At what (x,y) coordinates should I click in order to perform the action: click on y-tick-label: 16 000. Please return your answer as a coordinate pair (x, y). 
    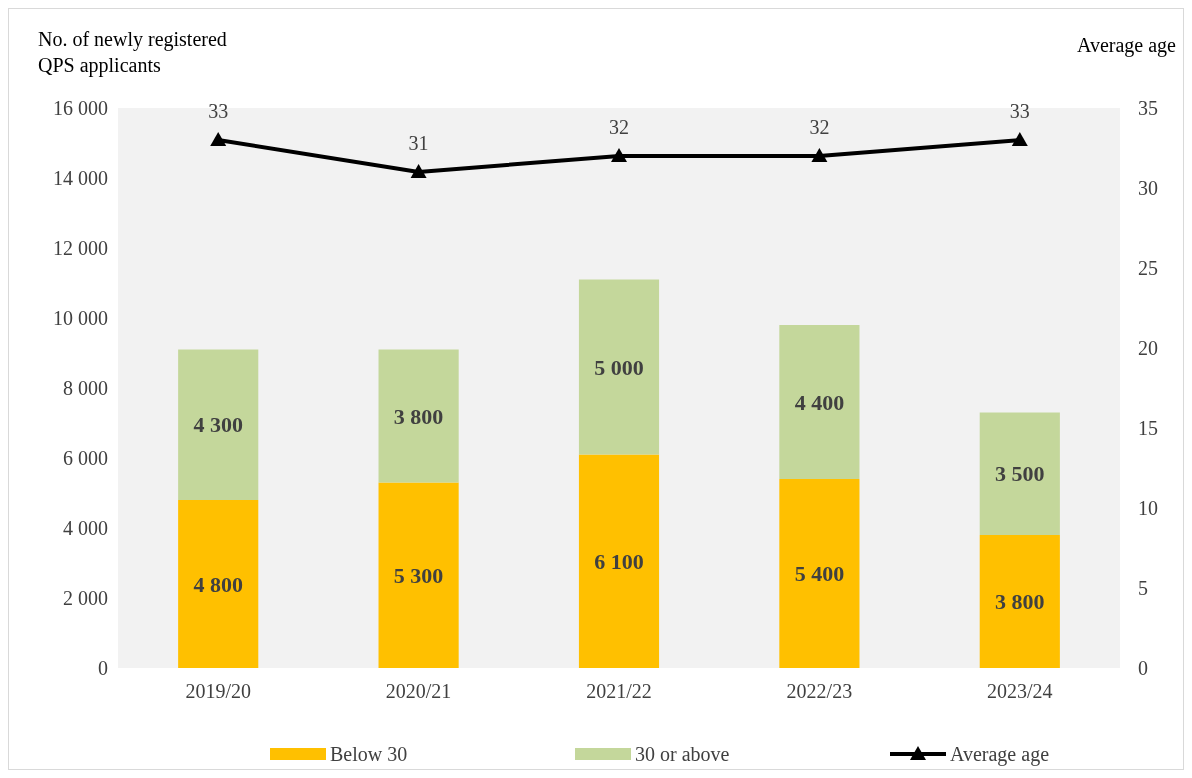
    Looking at the image, I should click on (80, 108).